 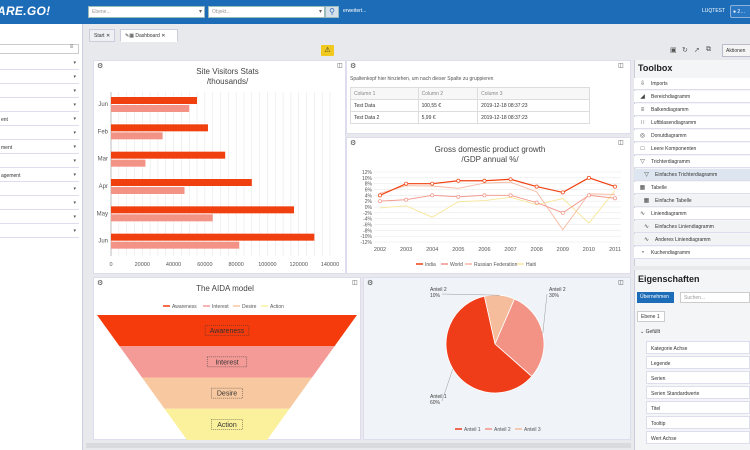 I want to click on collapse-icon: ≡, so click(x=71, y=47).